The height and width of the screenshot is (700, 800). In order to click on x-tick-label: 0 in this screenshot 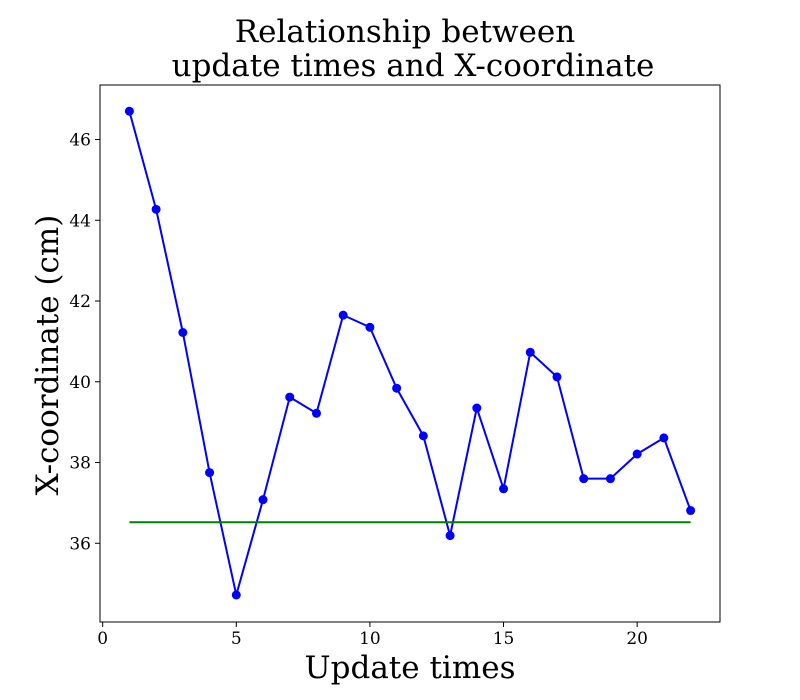, I will do `click(102, 639)`.